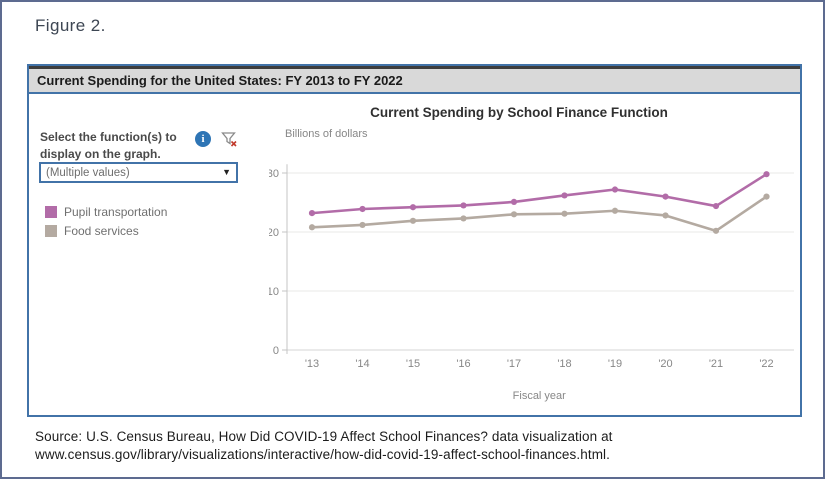 This screenshot has width=825, height=479. Describe the element at coordinates (514, 364) in the screenshot. I see `x-tick-label: '17` at that location.